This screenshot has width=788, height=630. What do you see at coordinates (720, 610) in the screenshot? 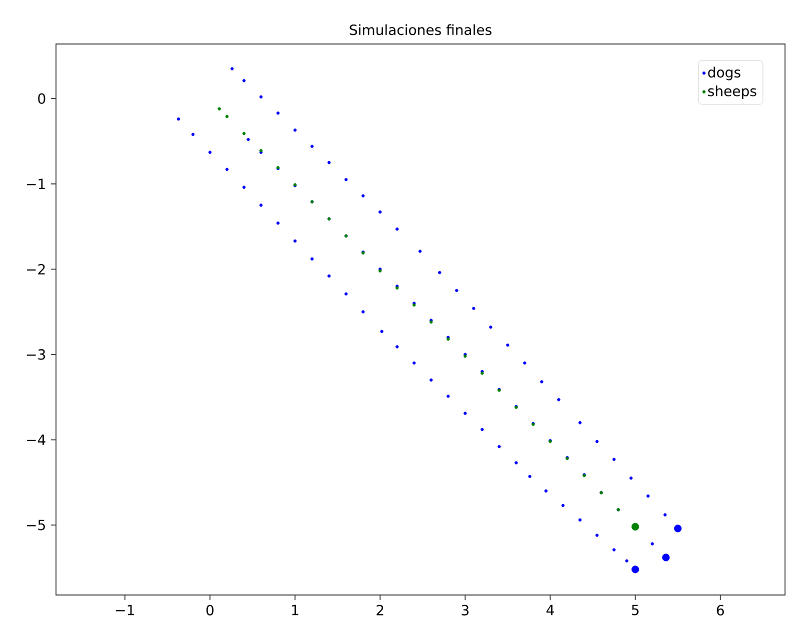
I see `x-tick-label: 6` at bounding box center [720, 610].